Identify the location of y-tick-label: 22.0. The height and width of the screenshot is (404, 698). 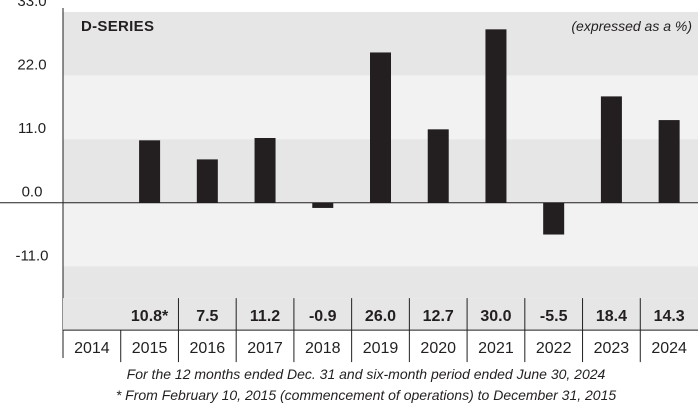
(31, 65).